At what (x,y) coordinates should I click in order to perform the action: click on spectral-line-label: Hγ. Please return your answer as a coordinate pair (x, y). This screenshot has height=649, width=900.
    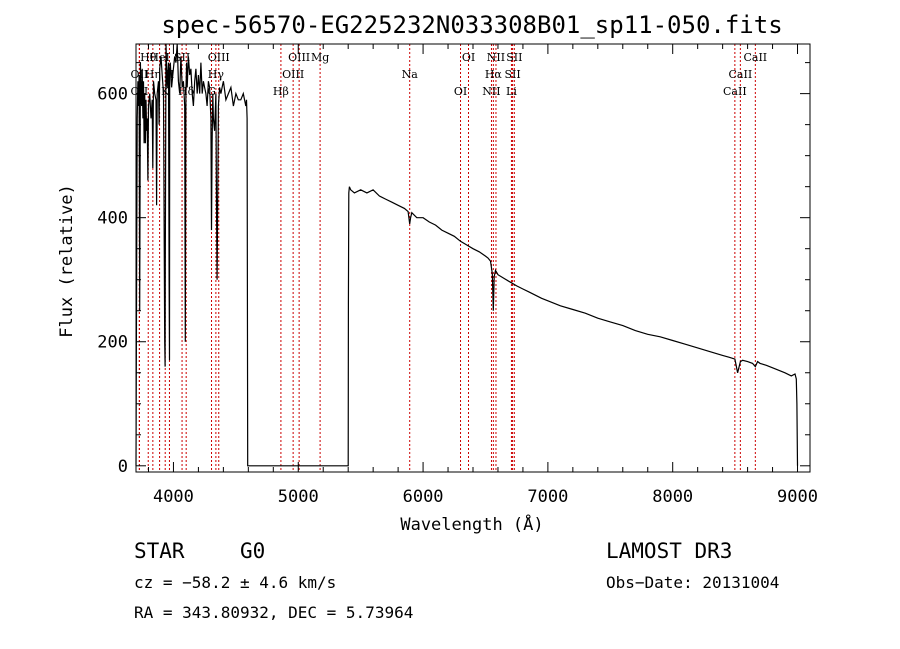
    Looking at the image, I should click on (216, 74).